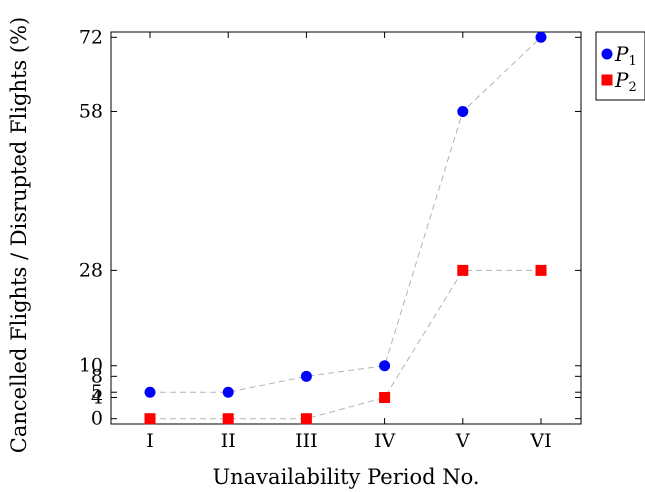  I want to click on legend-label-P1: P1, so click(625, 55).